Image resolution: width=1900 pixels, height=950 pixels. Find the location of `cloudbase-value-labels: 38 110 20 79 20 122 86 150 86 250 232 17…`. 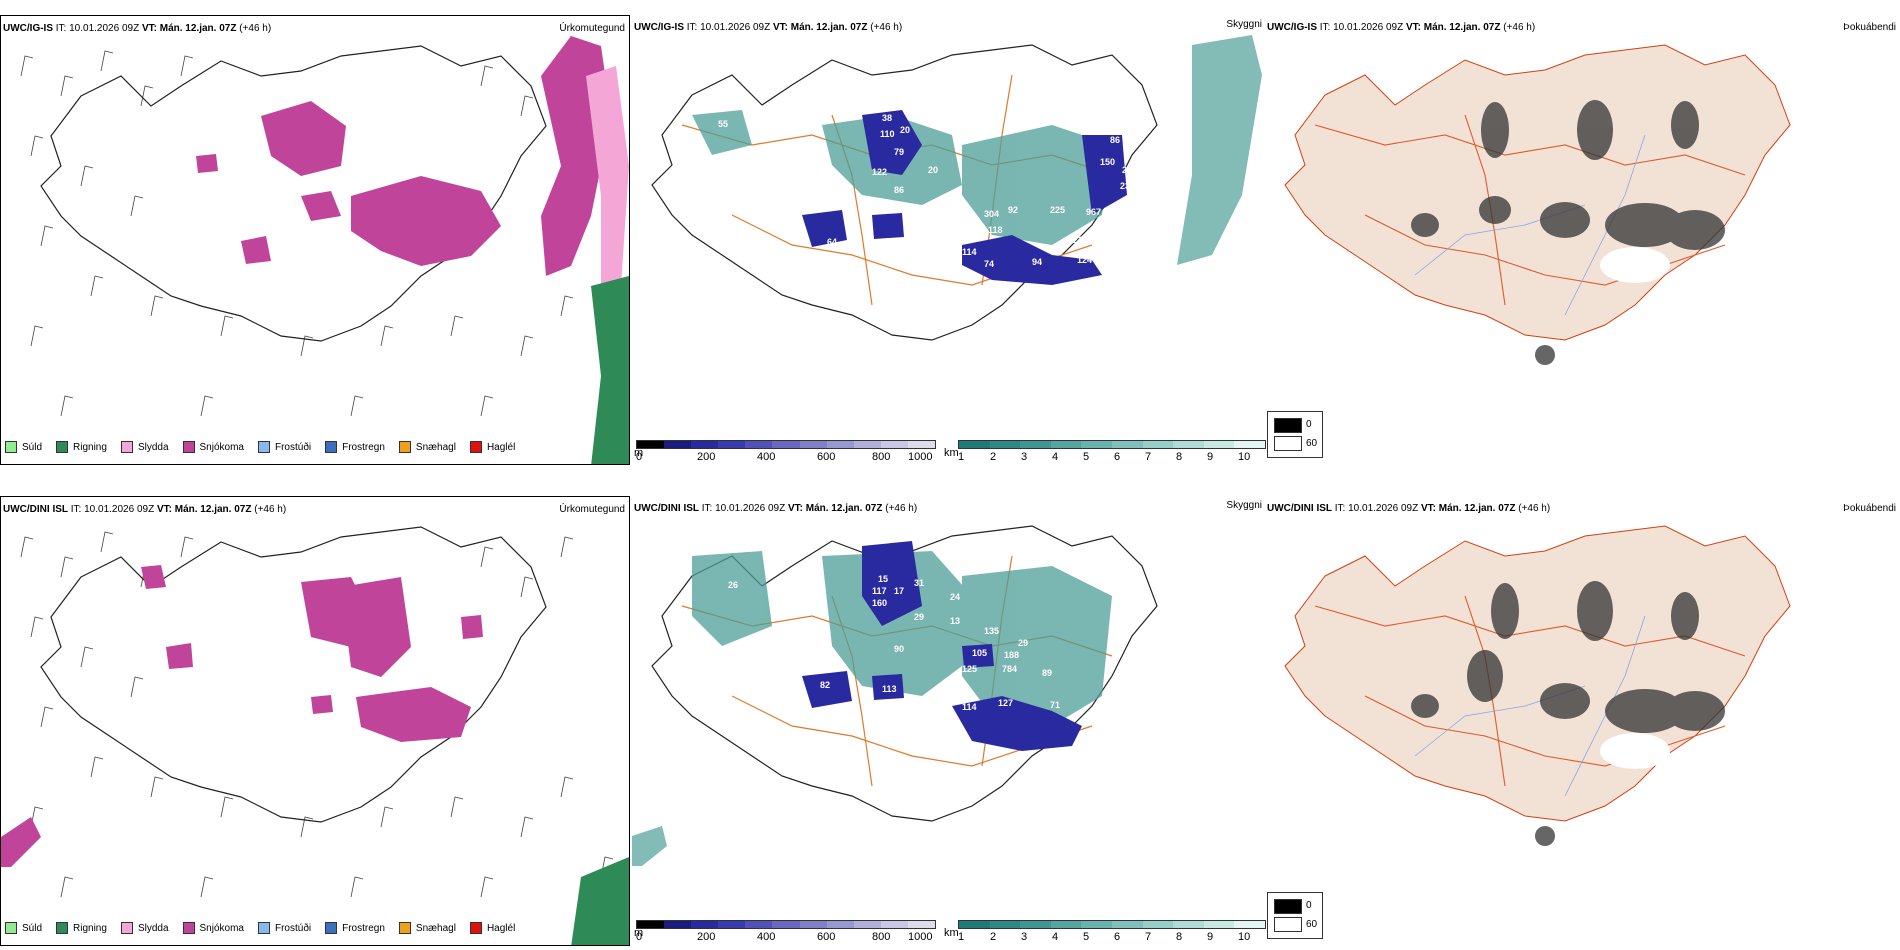

cloudbase-value-labels: 38 110 20 79 20 122 86 150 86 250 232 17… is located at coordinates (936, 194).